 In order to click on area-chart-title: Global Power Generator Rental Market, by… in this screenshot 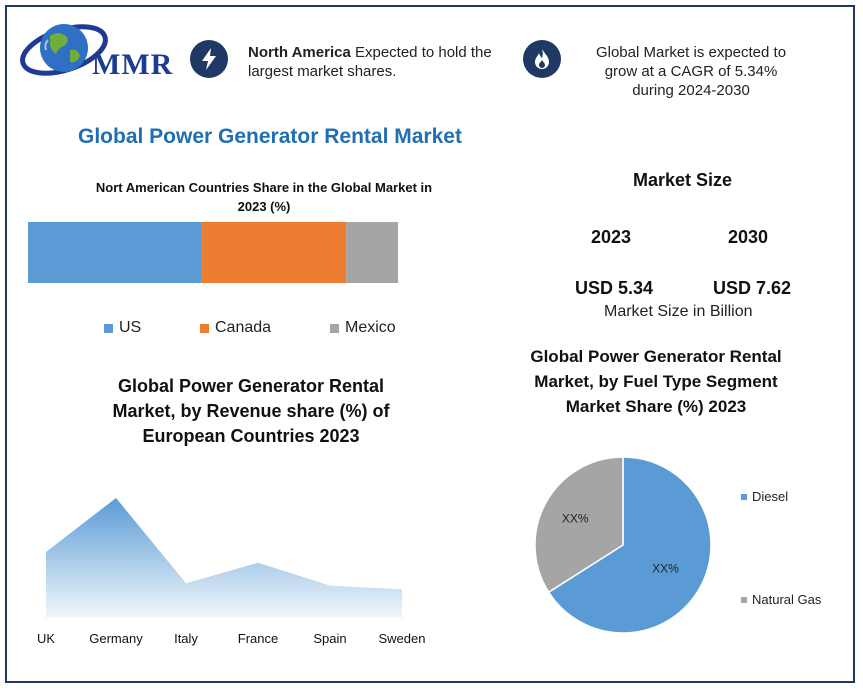, I will do `click(251, 411)`.